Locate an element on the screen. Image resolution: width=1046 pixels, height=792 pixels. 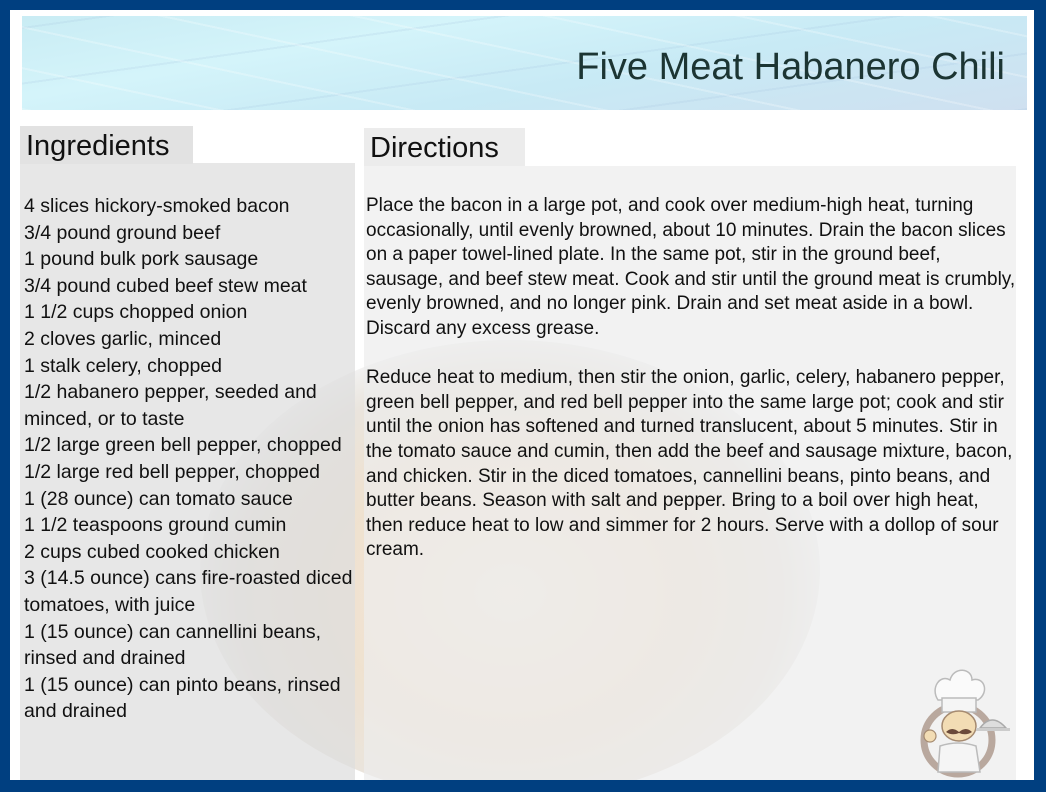
ingredient-item: 1 (28 ounce) can tomato sauce is located at coordinates (158, 498).